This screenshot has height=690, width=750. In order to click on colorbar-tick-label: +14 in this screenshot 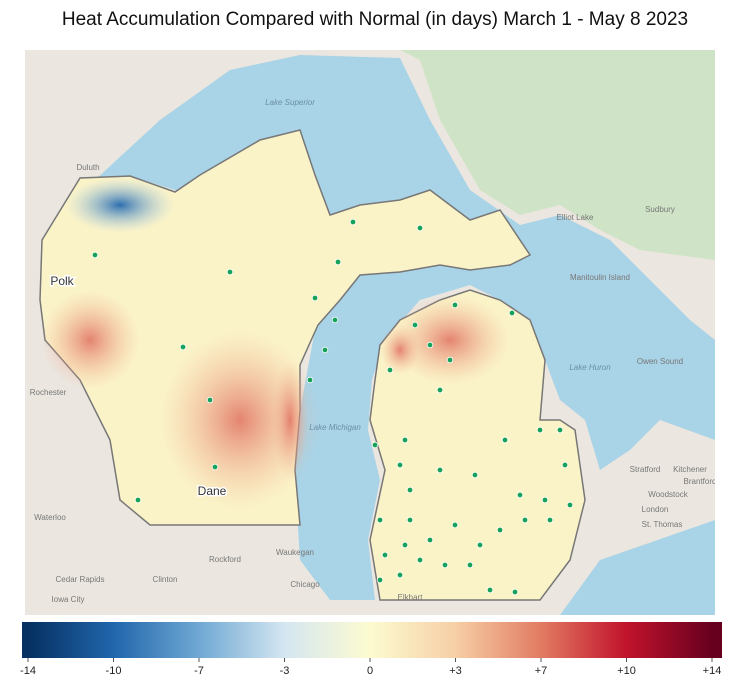, I will do `click(712, 671)`.